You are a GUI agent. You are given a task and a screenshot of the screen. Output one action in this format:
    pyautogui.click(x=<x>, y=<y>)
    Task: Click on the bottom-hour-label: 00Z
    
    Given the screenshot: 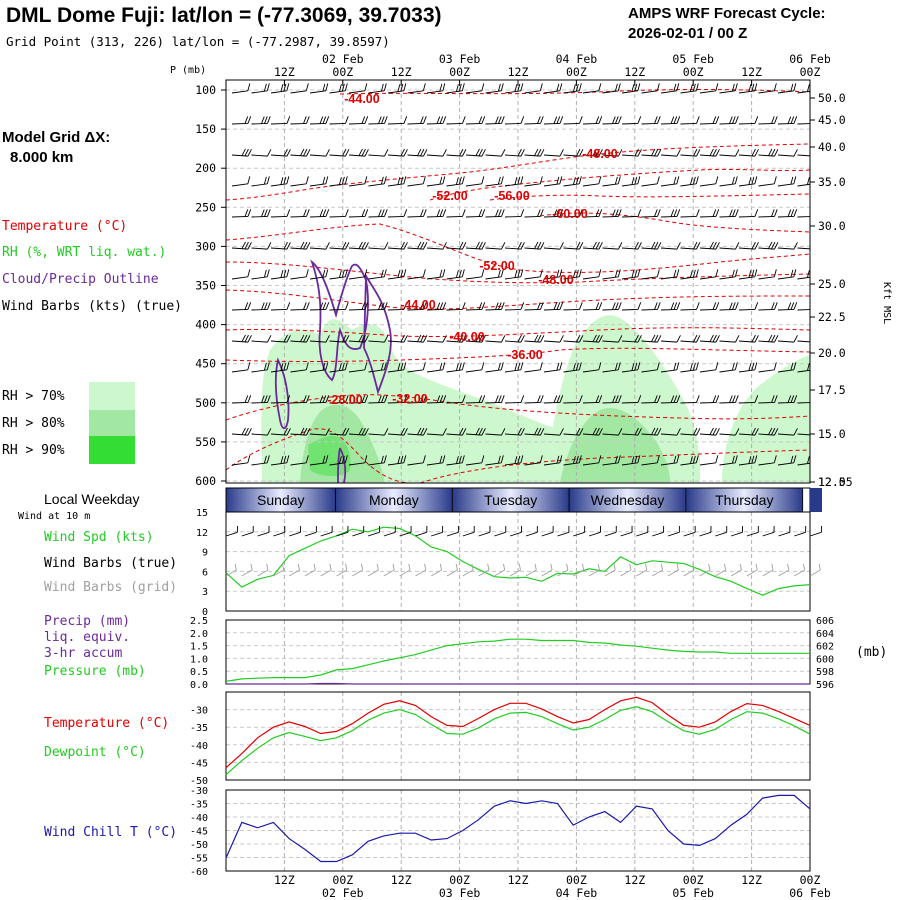 What is the action you would take?
    pyautogui.click(x=693, y=880)
    